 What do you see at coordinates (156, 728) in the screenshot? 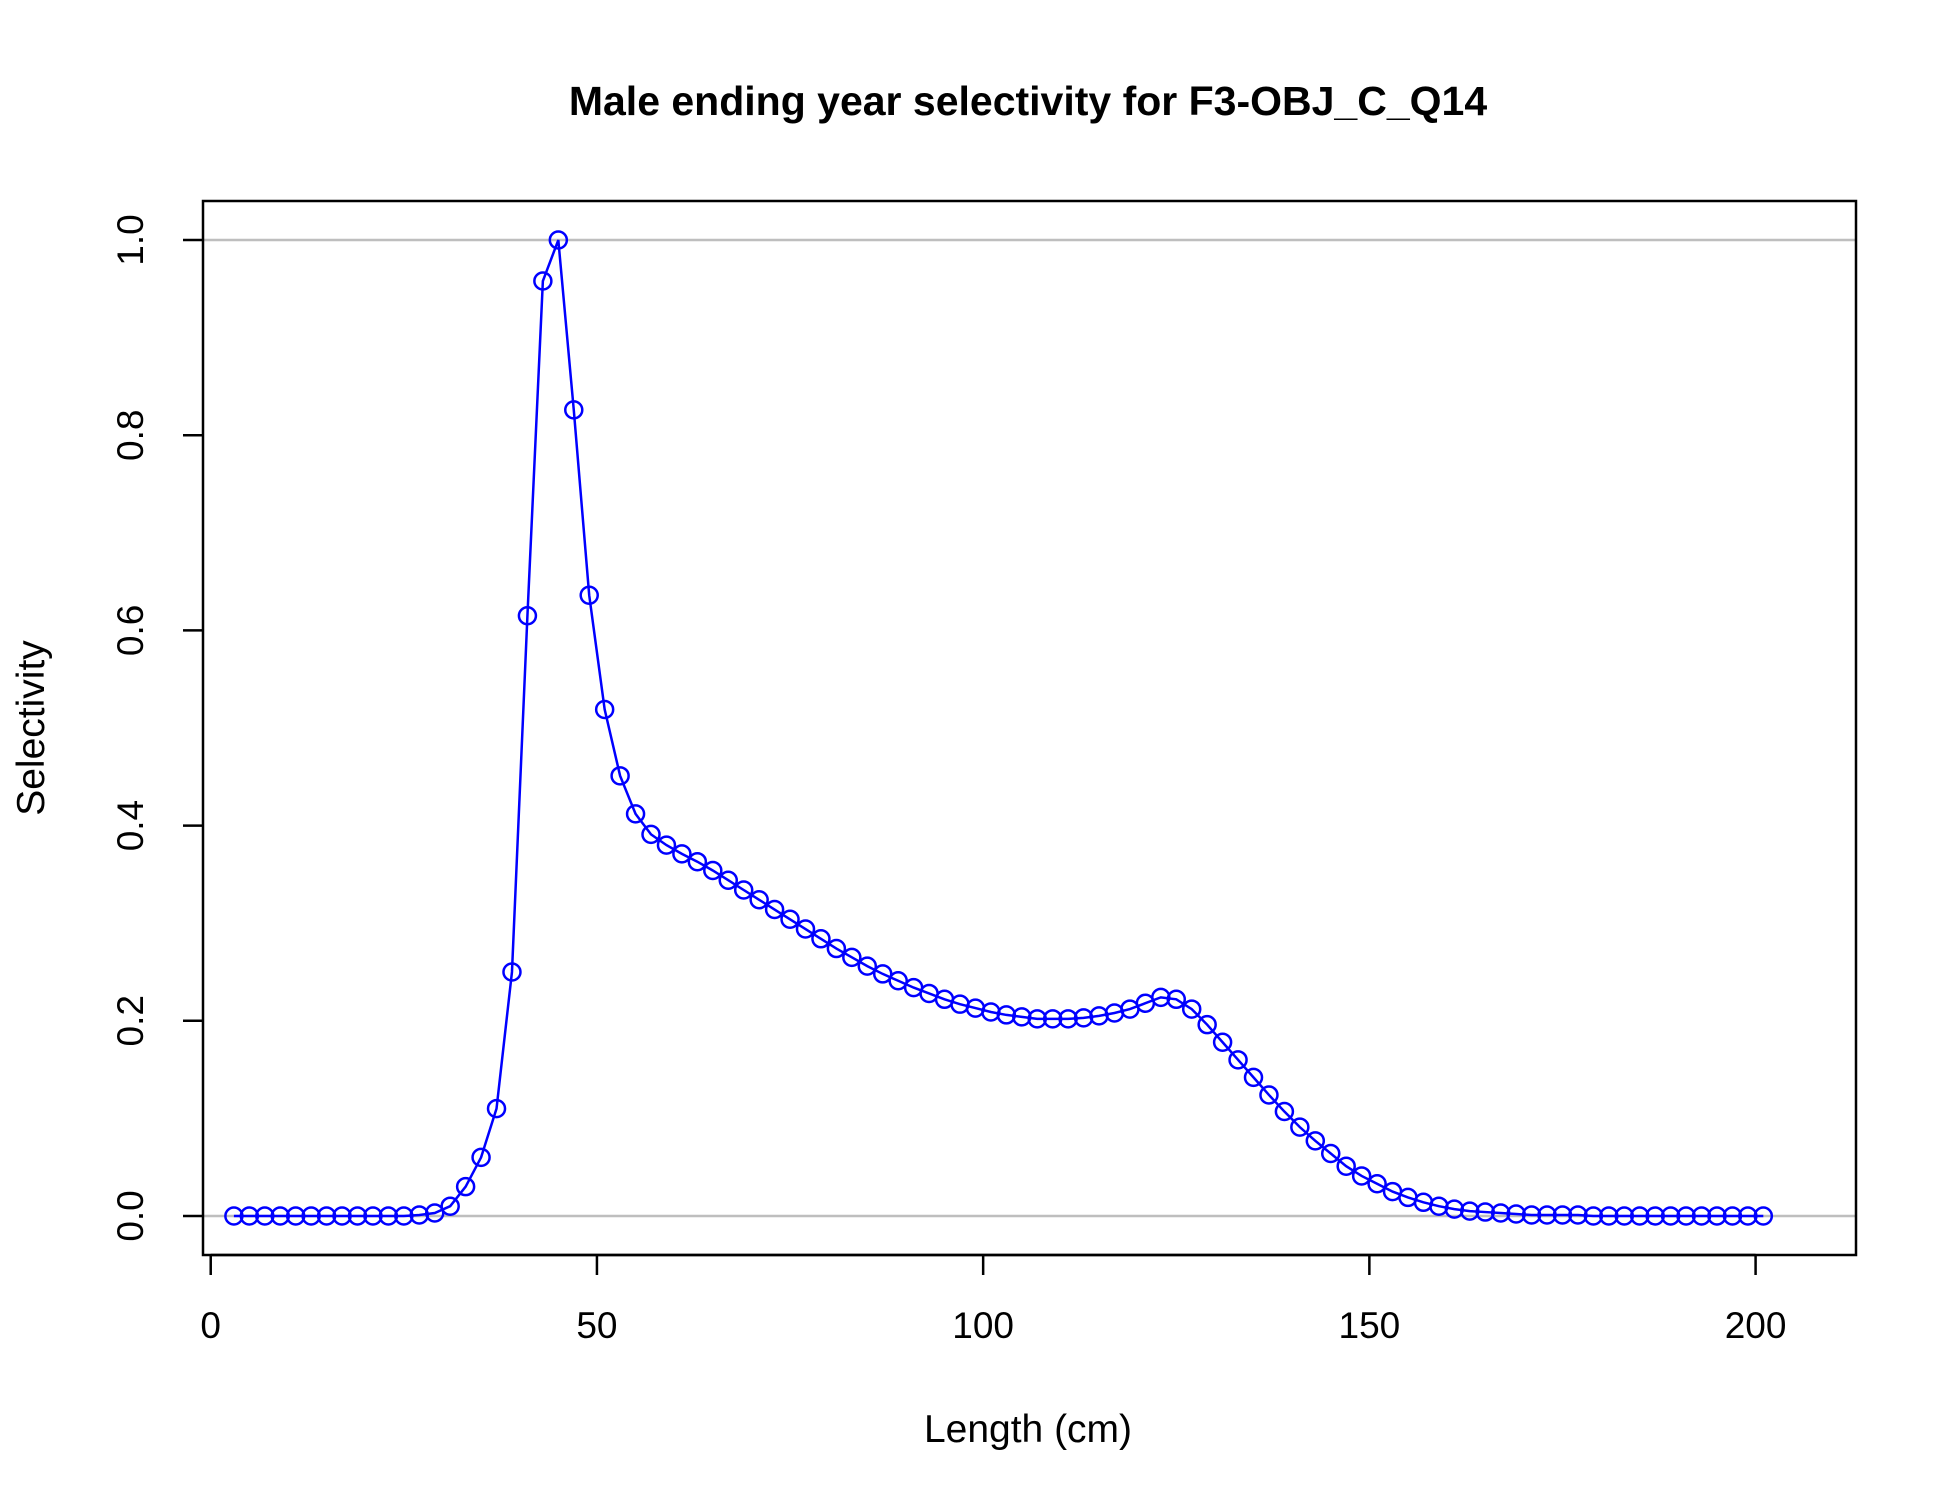
I see `y-axis: 0.0 0.2 0.4 0.6 0.8 1.0` at bounding box center [156, 728].